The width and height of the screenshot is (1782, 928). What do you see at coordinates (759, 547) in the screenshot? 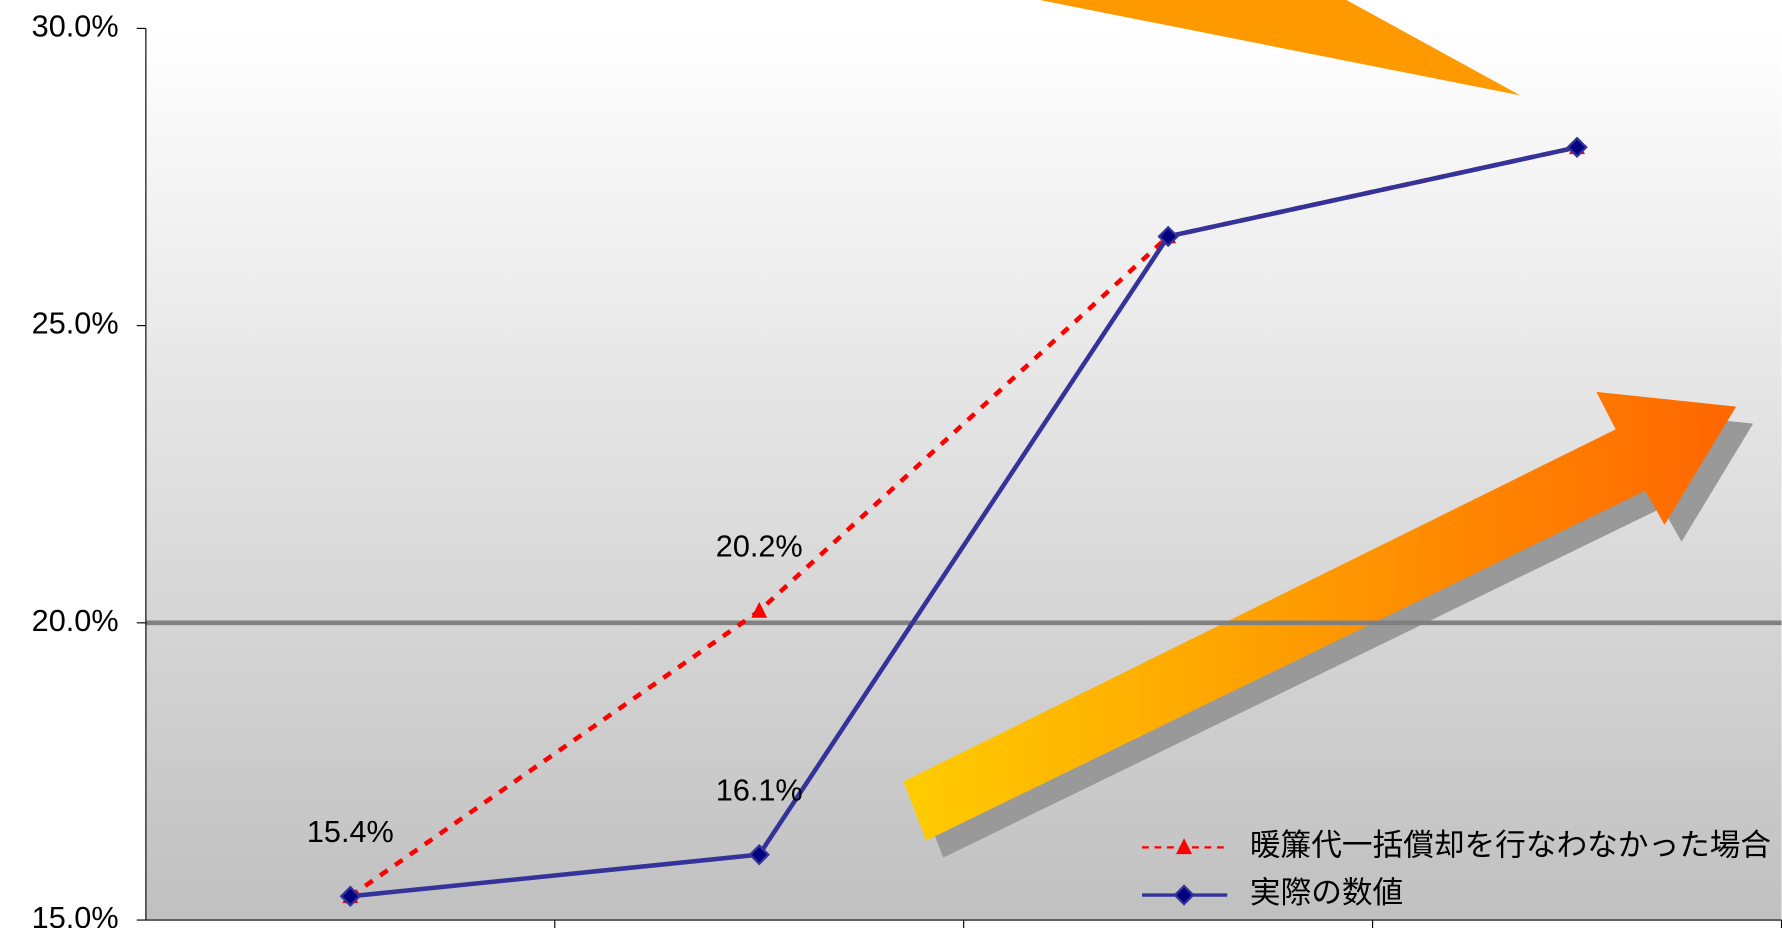
I see `data-label: 20.2%` at bounding box center [759, 547].